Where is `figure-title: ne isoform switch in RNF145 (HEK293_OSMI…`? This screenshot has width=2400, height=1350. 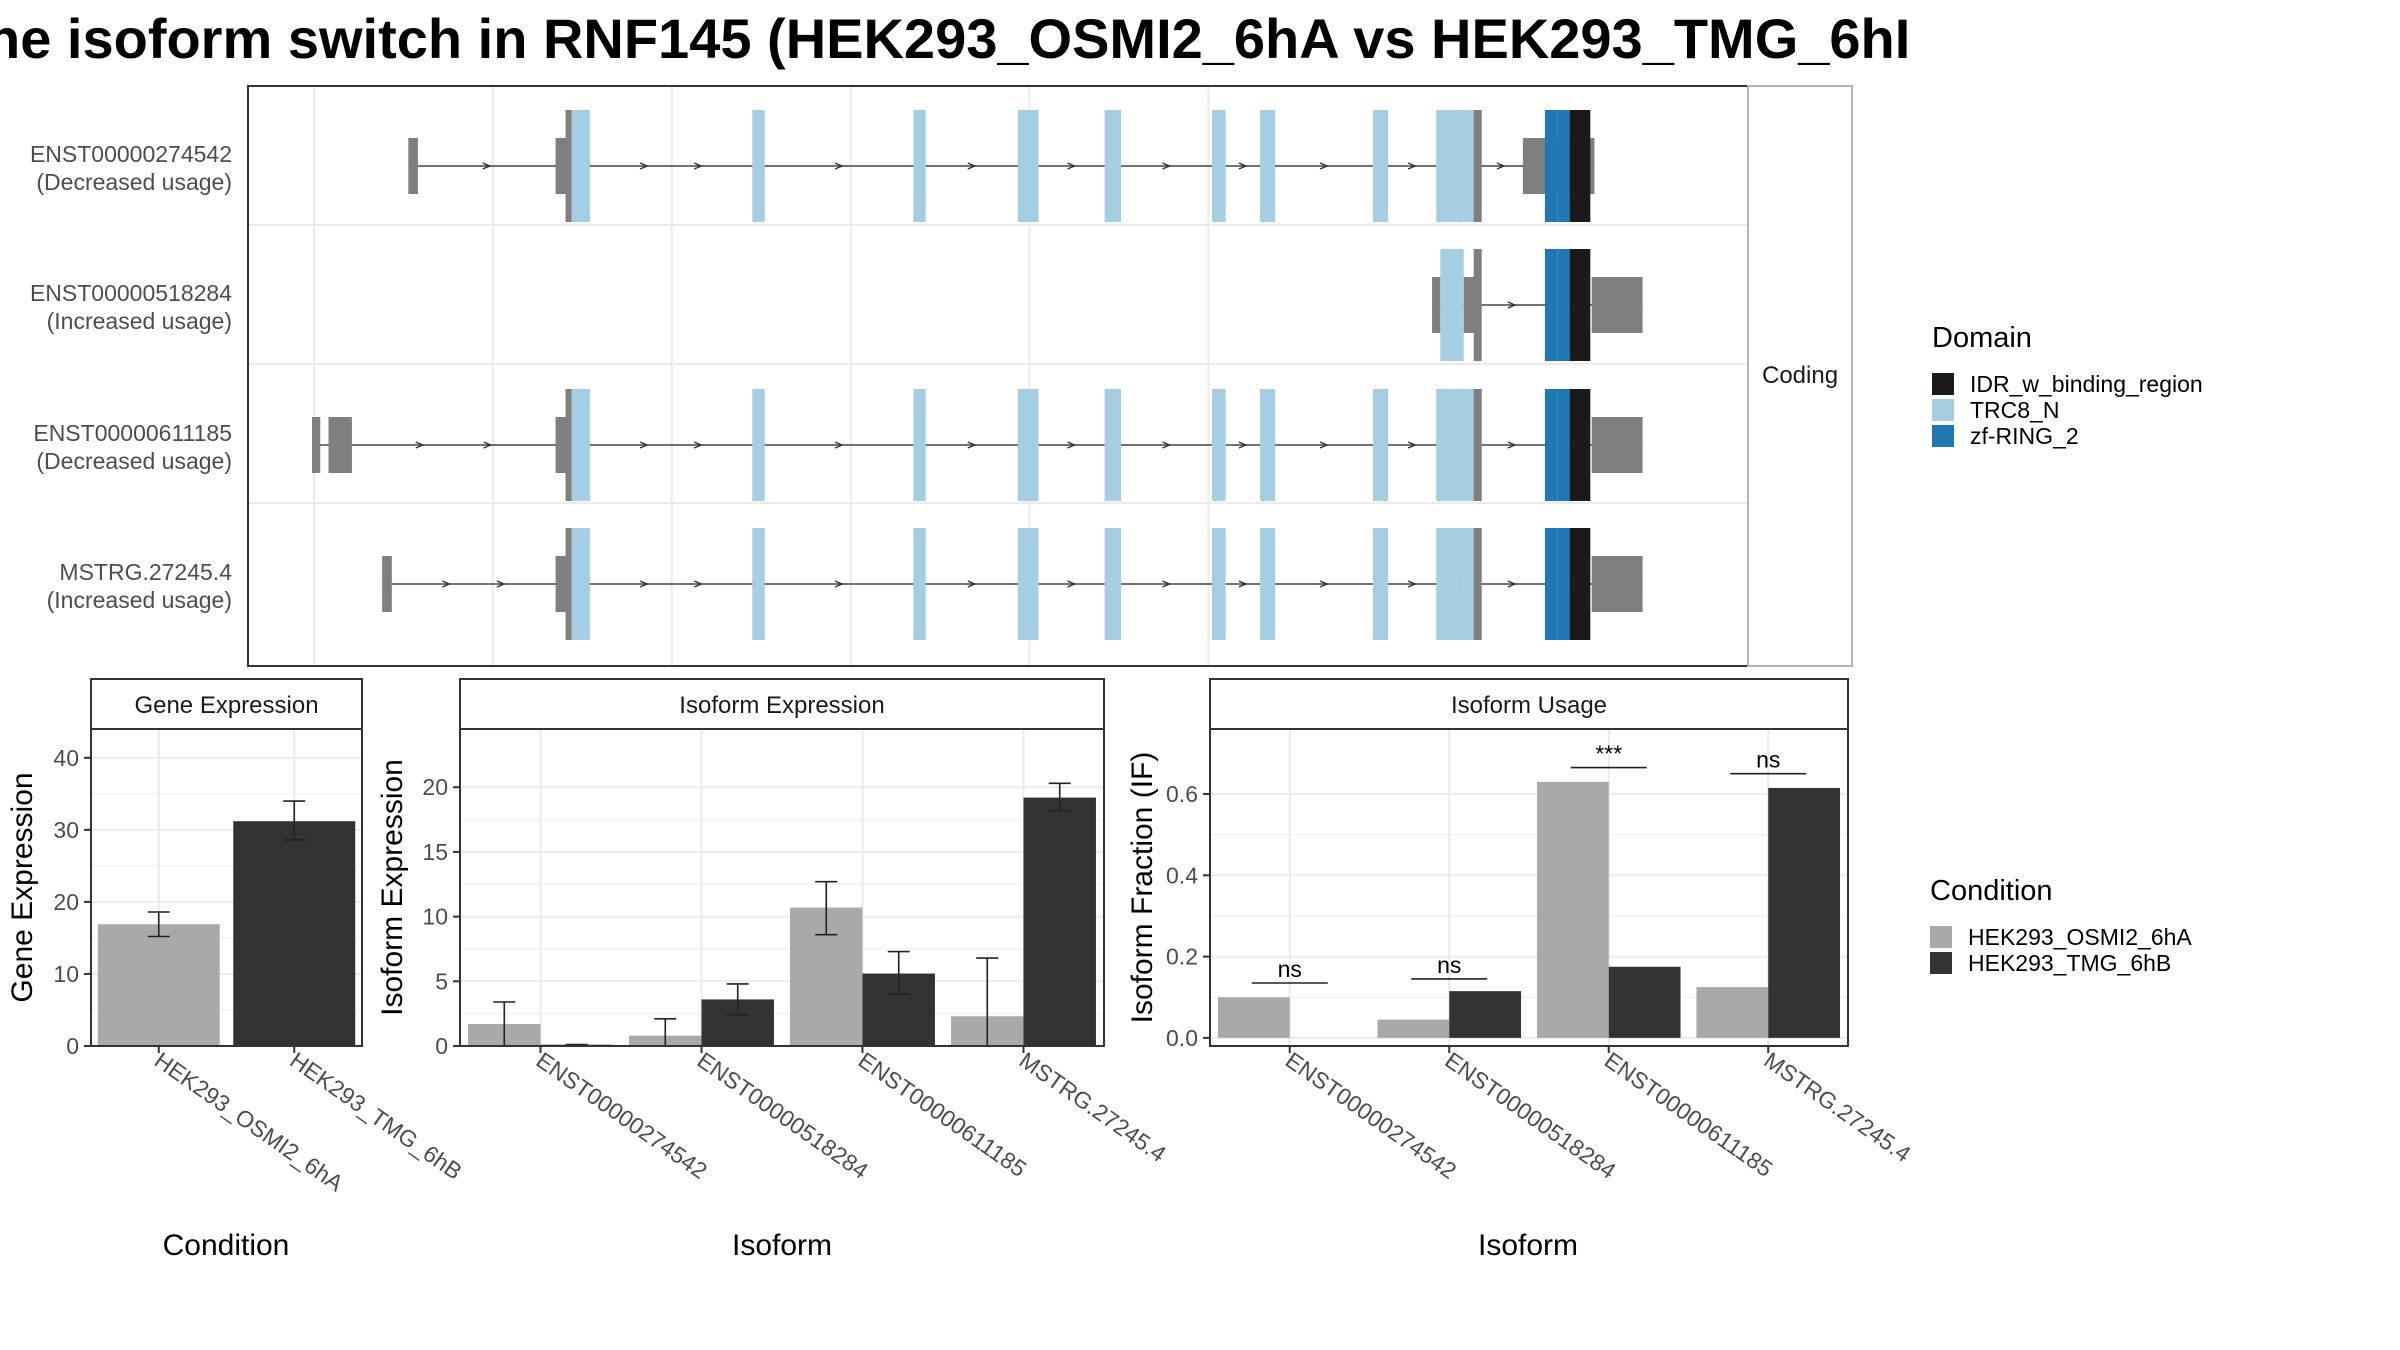
figure-title: ne isoform switch in RNF145 (HEK293_OSMI… is located at coordinates (955, 38).